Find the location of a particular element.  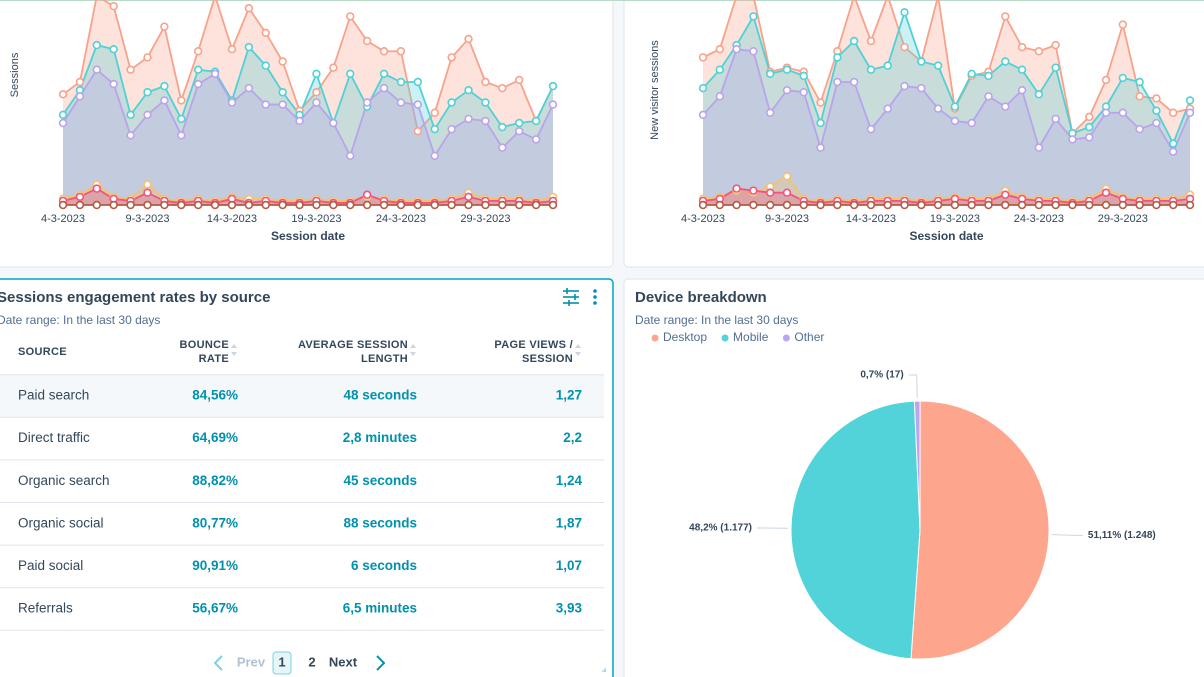

pie-slice is located at coordinates (980, 530).